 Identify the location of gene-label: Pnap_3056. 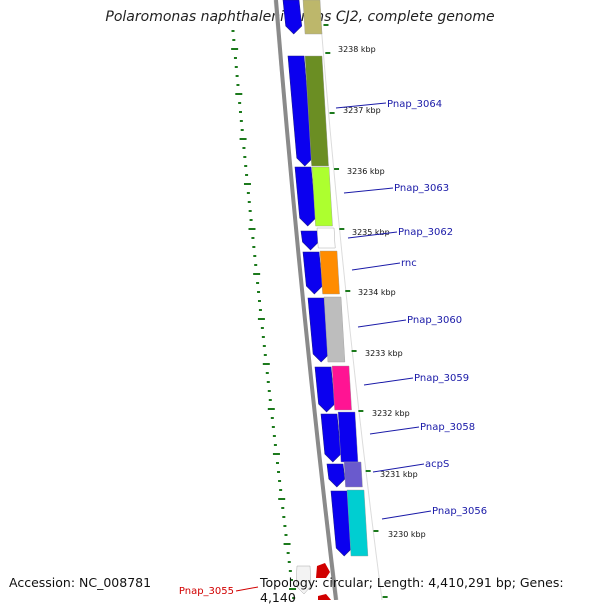
(459, 511).